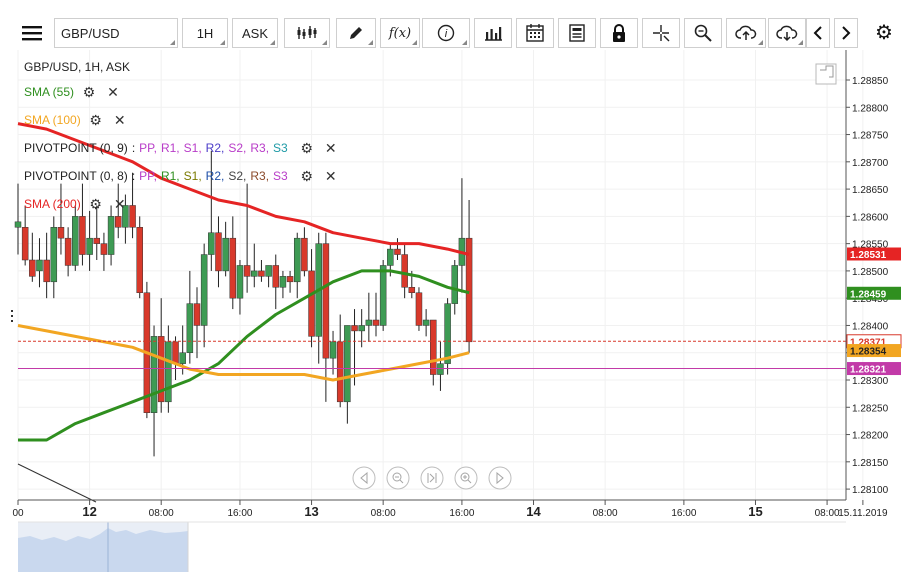 The height and width of the screenshot is (577, 907). What do you see at coordinates (746, 33) in the screenshot?
I see `upload-button` at bounding box center [746, 33].